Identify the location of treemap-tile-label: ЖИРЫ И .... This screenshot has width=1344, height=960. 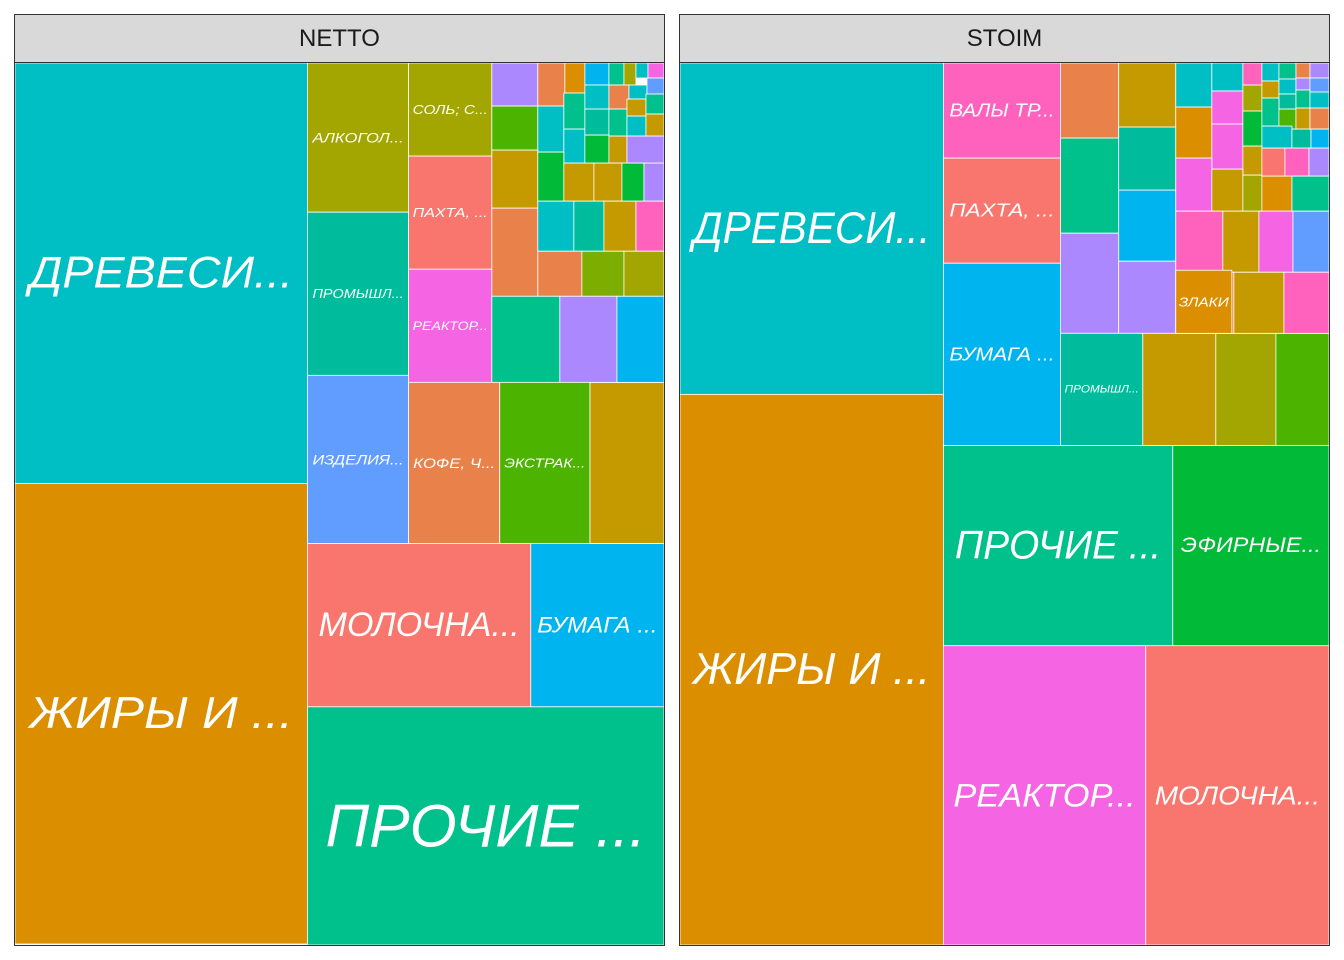
(160, 713).